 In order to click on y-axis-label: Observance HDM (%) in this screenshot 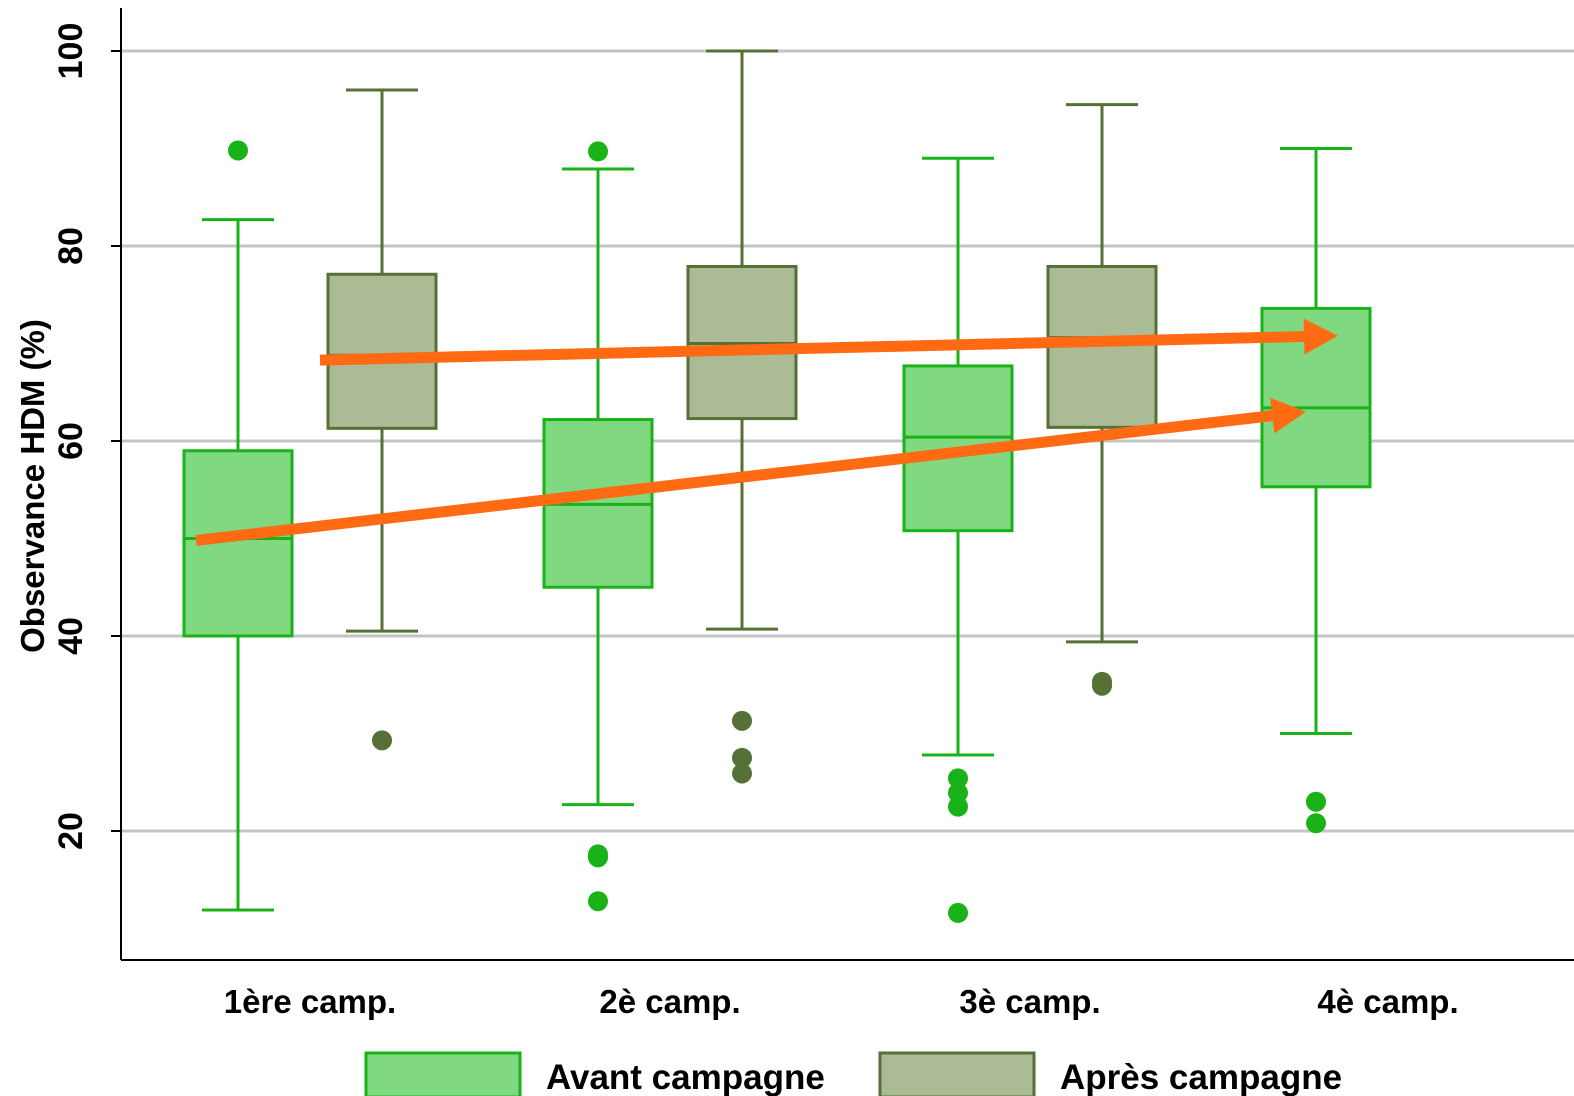, I will do `click(32, 486)`.